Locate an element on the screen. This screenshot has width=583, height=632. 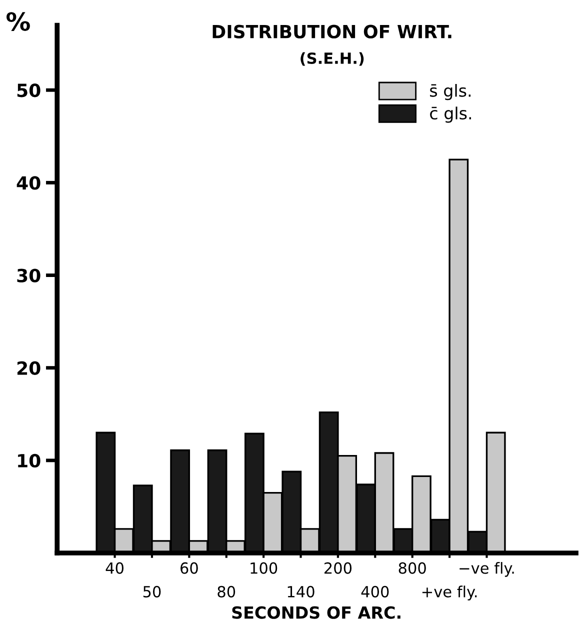
y-tick-label: 20 is located at coordinates (28, 368).